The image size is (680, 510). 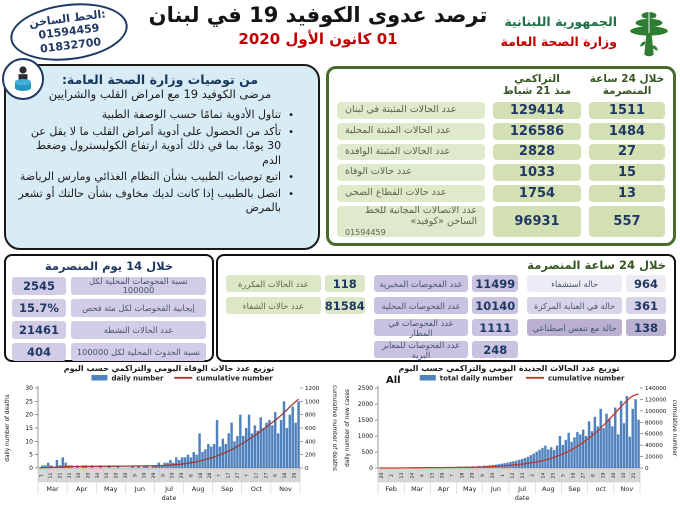 What do you see at coordinates (656, 400) in the screenshot?
I see `svg-text: 120000` at bounding box center [656, 400].